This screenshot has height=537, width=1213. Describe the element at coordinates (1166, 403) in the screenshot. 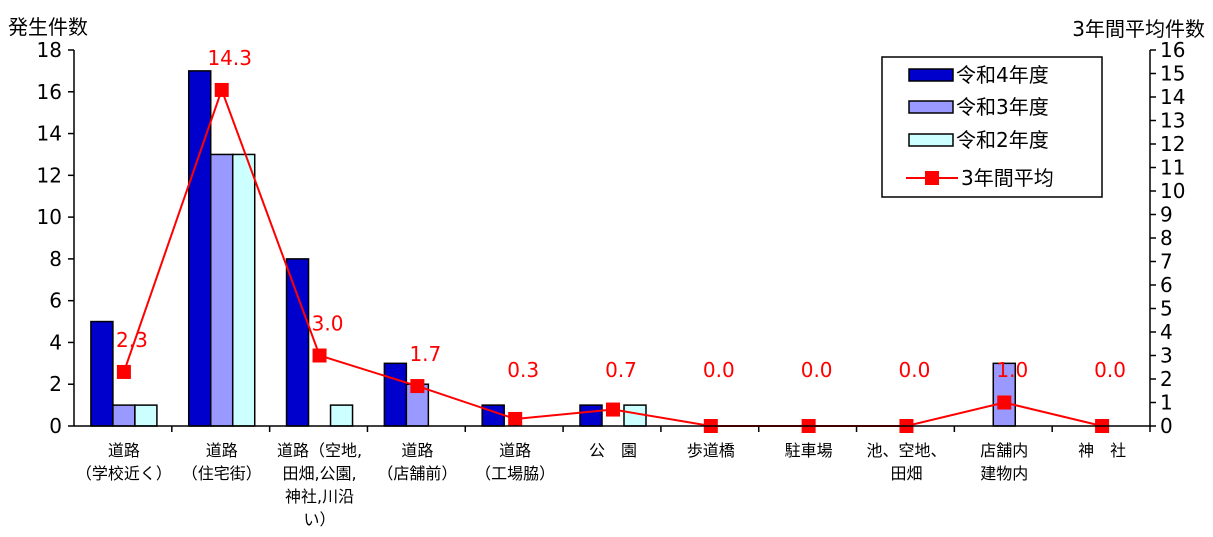

I see `right-tick-label-1: 1` at that location.